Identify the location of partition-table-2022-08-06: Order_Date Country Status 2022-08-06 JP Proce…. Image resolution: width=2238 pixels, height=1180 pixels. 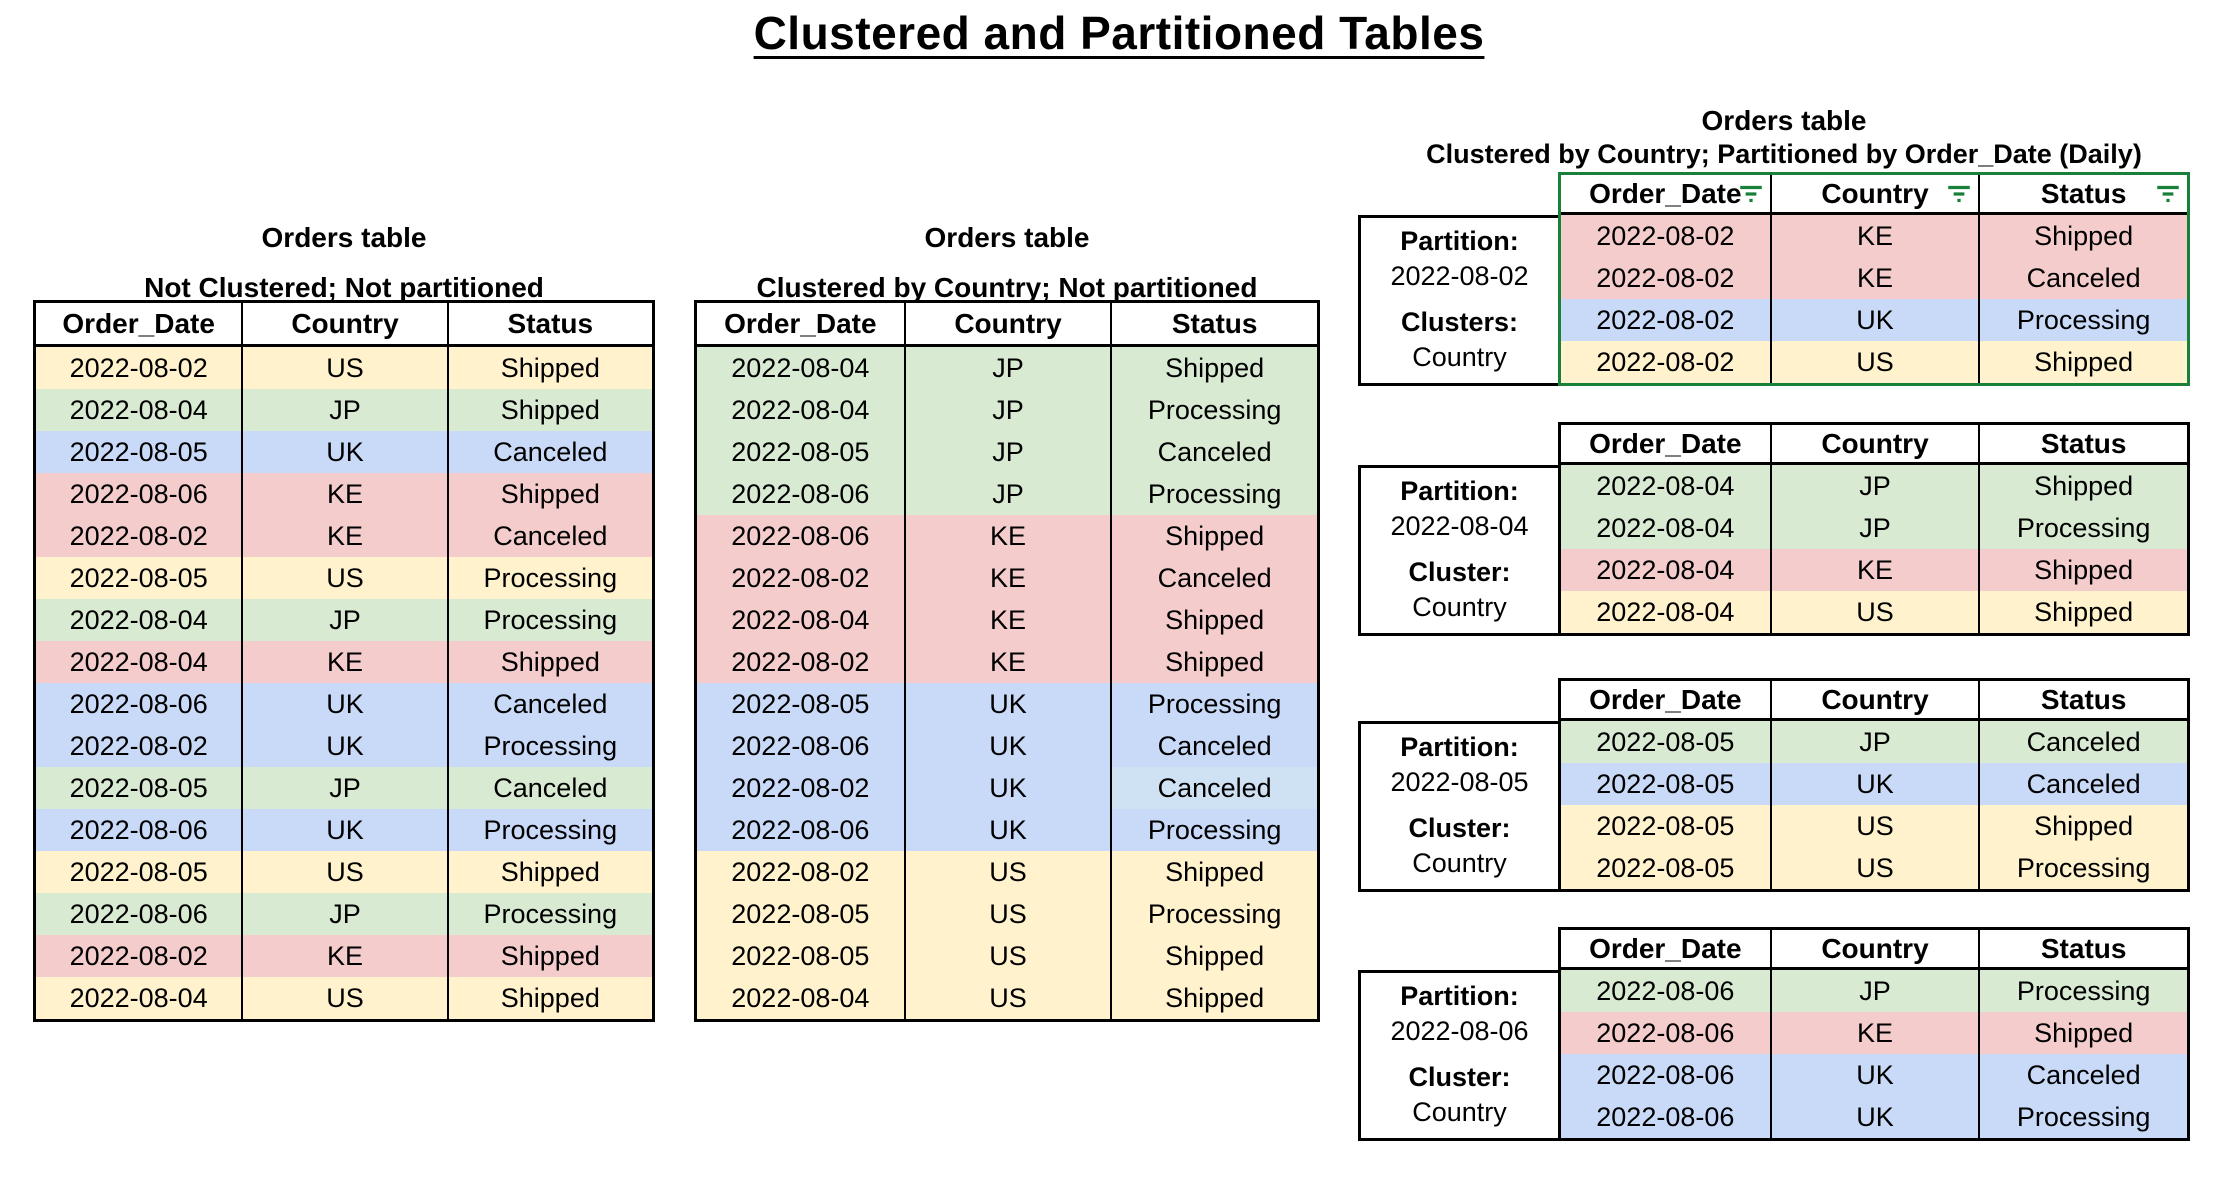
(1874, 1034).